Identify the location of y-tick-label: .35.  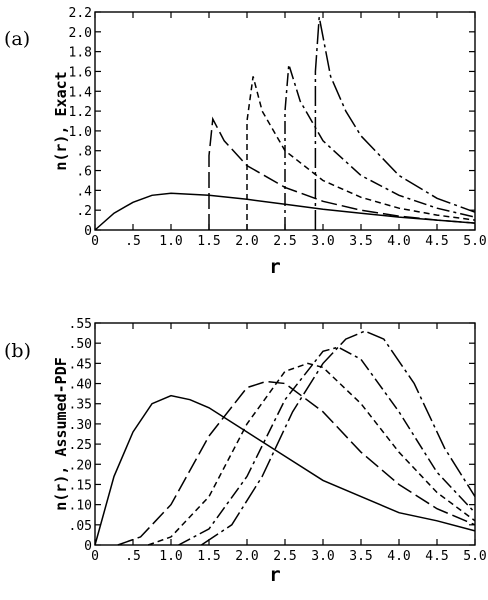
(80, 405).